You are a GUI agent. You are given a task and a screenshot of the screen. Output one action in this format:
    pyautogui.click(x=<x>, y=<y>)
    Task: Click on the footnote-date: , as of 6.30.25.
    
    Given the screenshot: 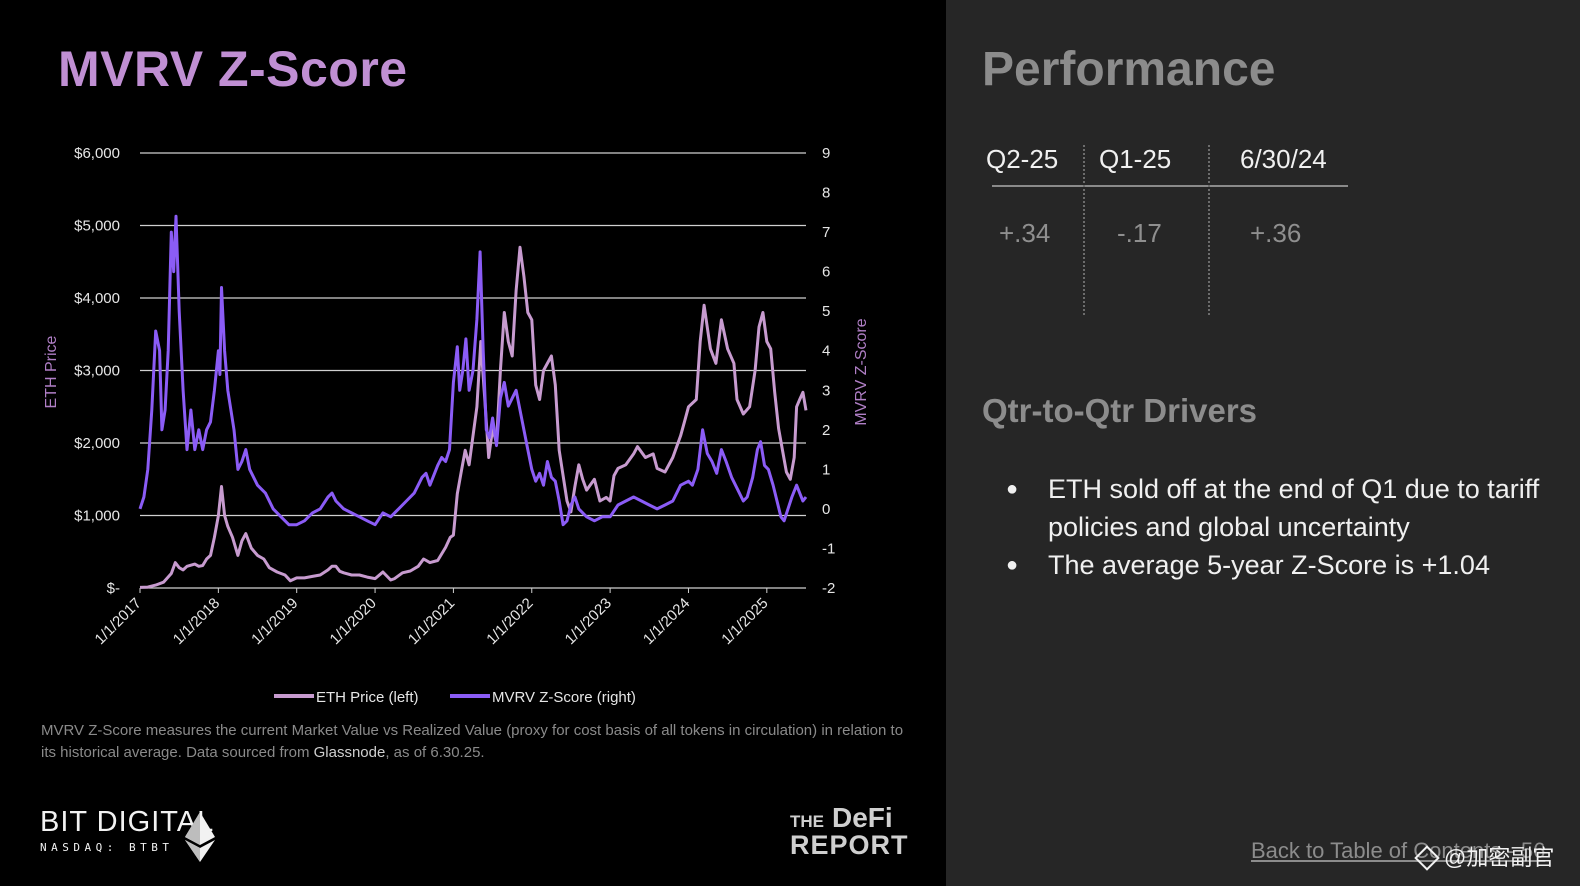 What is the action you would take?
    pyautogui.click(x=435, y=752)
    